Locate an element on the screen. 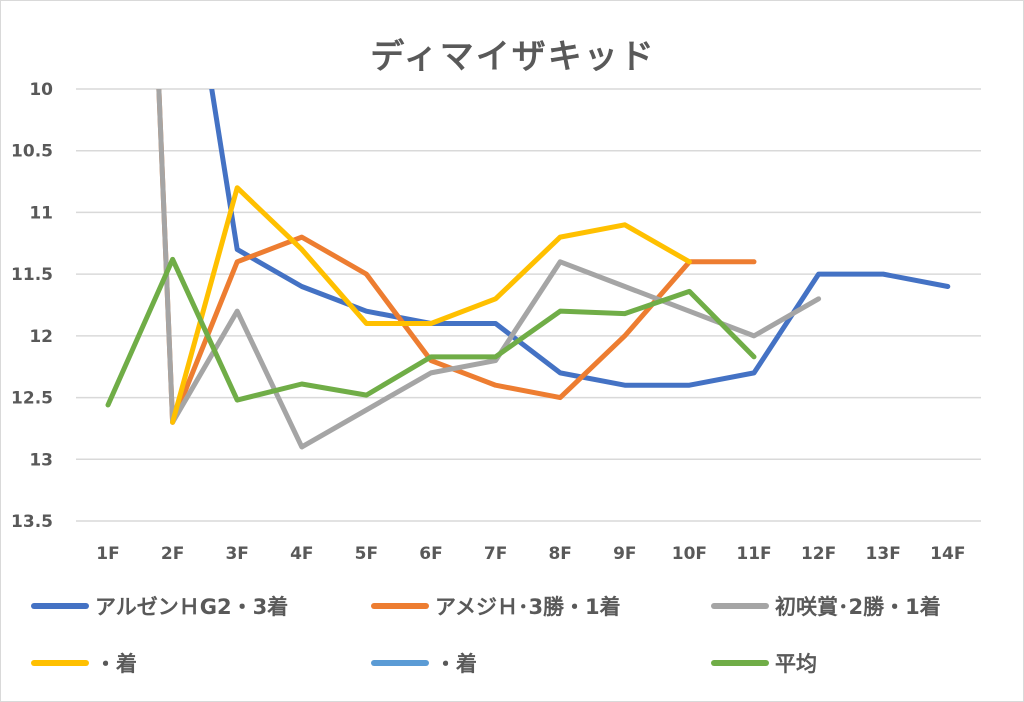 This screenshot has width=1024, height=702. legend-item: アメジＨ･3勝・1着 is located at coordinates (496, 606).